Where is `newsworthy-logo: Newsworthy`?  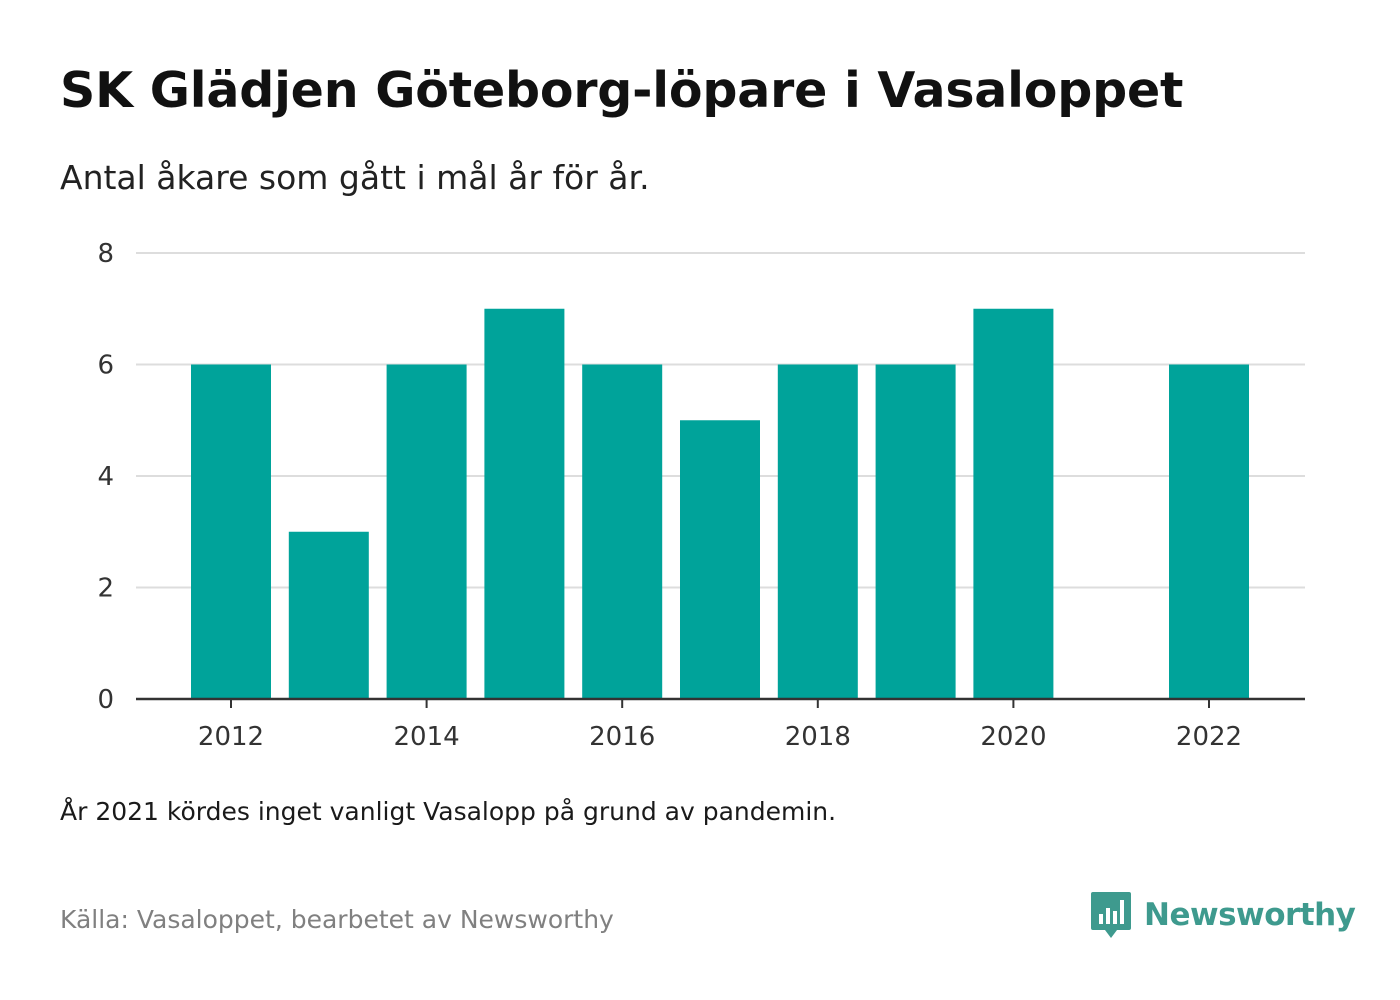
newsworthy-logo: Newsworthy is located at coordinates (1223, 915).